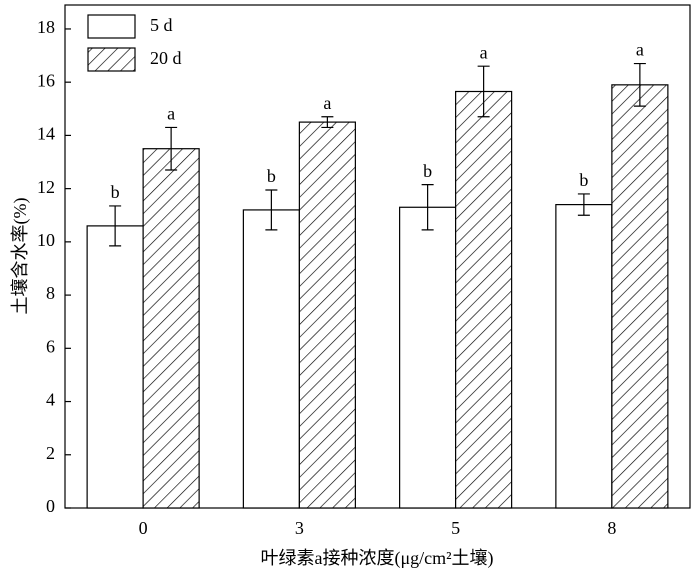  Describe the element at coordinates (50, 293) in the screenshot. I see `y-tick-label: 8` at that location.